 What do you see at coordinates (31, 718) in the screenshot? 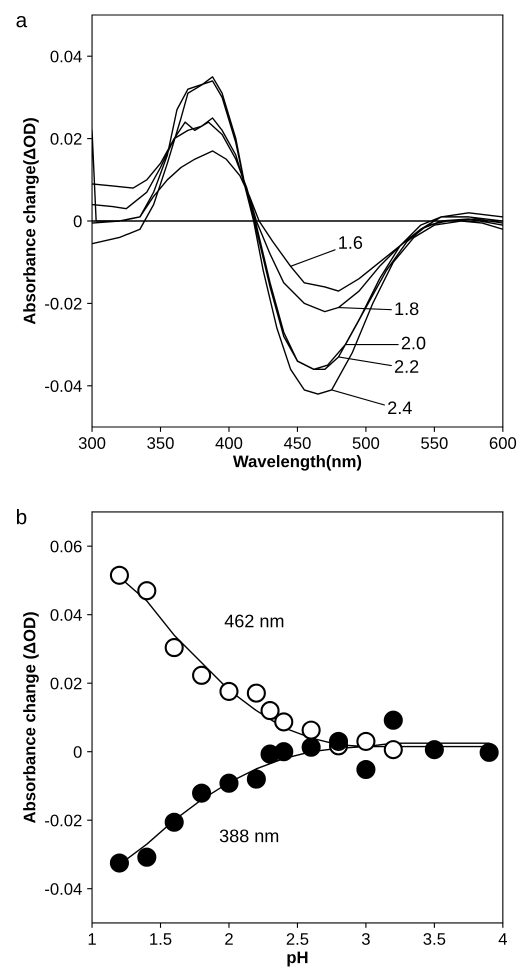
I see `y-axis-title: Absorbance change (ΔOD)` at bounding box center [31, 718].